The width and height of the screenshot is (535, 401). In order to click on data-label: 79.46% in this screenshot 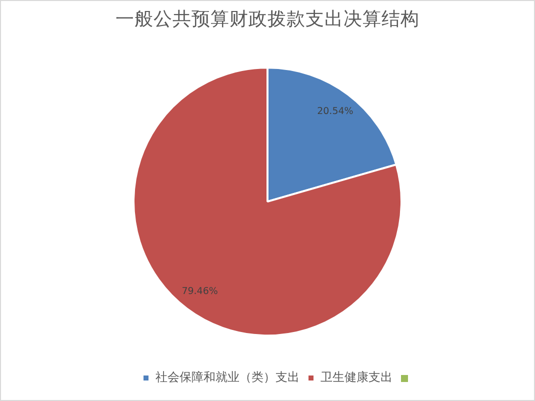, I will do `click(200, 291)`.